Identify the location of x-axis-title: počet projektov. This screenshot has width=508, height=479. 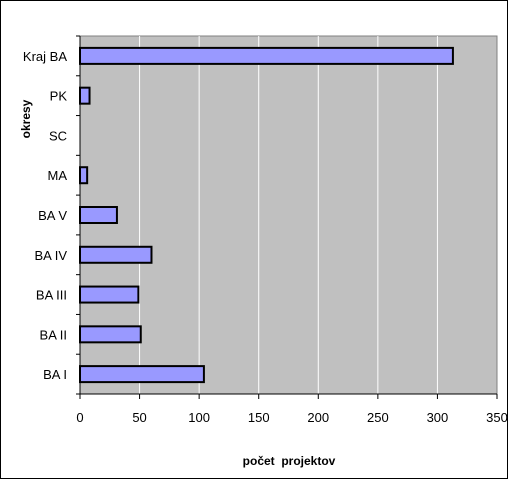
(289, 461).